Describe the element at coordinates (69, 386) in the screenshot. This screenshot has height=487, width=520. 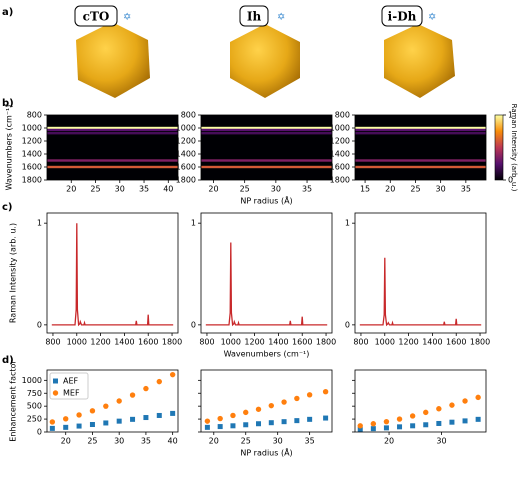
I see `legend-box` at that location.